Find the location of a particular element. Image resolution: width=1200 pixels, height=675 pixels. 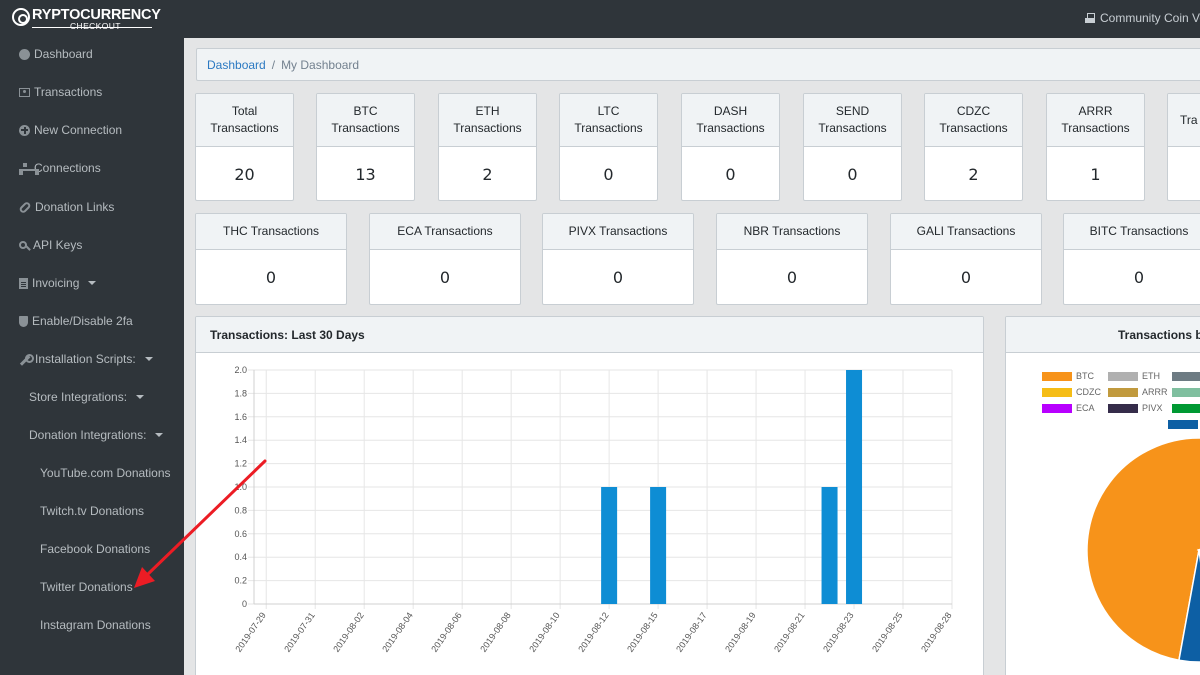

y-tick-label: 0.6 is located at coordinates (240, 534).